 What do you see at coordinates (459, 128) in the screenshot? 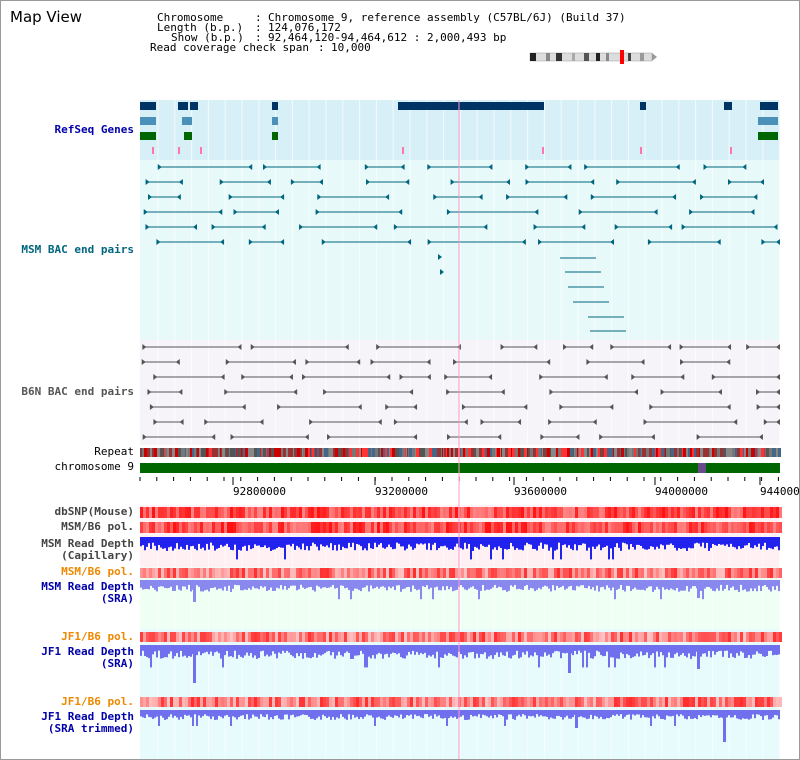
I see `refseq-genes-track` at bounding box center [459, 128].